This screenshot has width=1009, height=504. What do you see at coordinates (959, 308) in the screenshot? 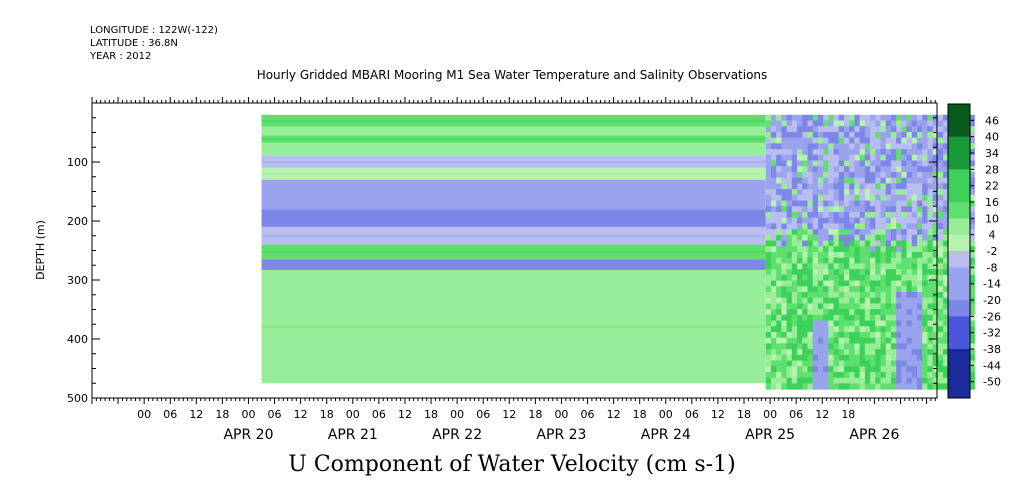
I see `colorbar-segment` at bounding box center [959, 308].